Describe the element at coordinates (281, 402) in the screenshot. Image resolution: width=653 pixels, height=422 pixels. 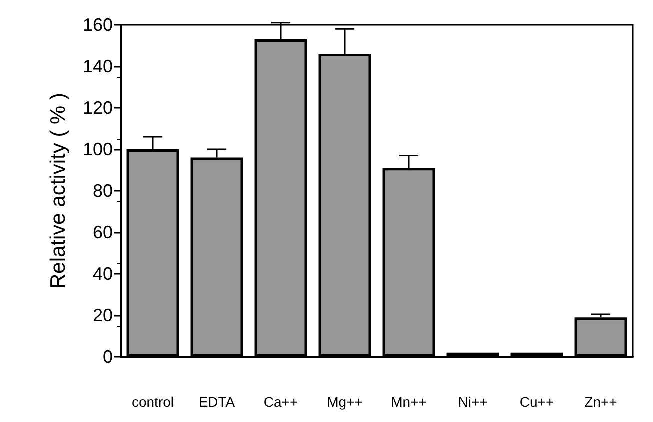
I see `x-tick-label: Ca++` at that location.